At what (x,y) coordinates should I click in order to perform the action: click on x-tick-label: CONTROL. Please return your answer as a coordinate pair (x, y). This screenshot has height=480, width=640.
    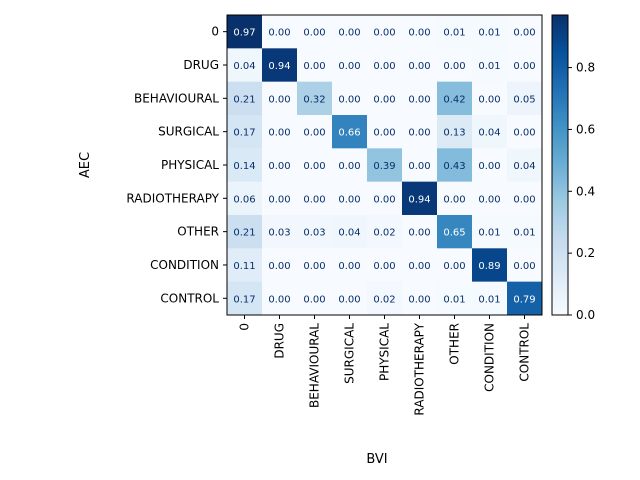
    Looking at the image, I should click on (525, 352).